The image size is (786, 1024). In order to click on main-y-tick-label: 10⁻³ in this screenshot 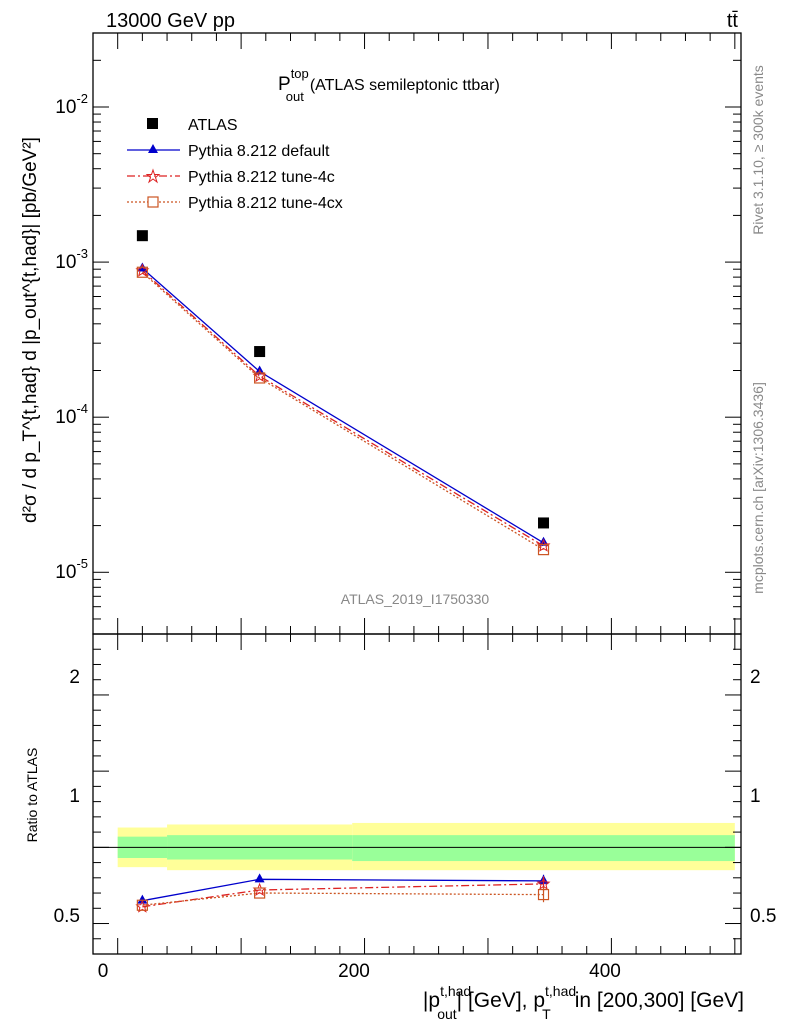, I will do `click(71, 259)`.